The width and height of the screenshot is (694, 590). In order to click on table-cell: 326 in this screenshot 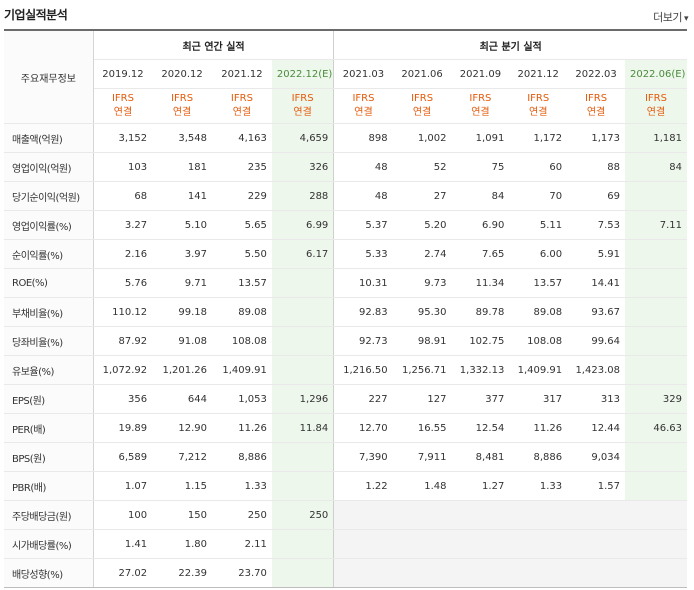, I will do `click(302, 167)`.